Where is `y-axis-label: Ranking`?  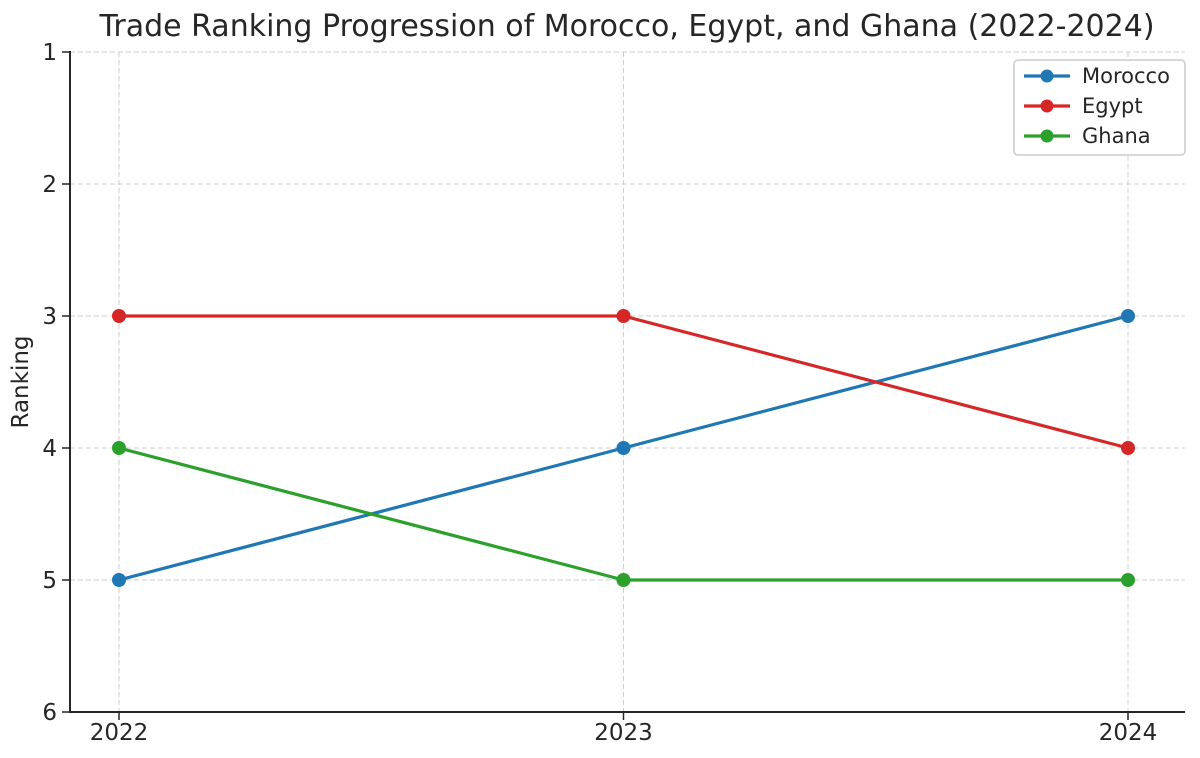 y-axis-label: Ranking is located at coordinates (21, 381).